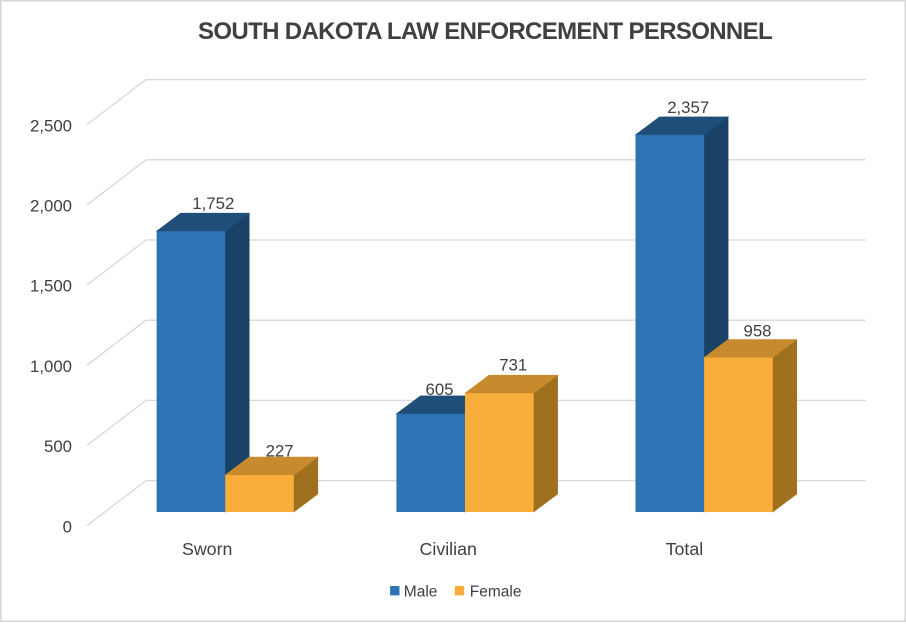  I want to click on svg-text: 958, so click(758, 331).